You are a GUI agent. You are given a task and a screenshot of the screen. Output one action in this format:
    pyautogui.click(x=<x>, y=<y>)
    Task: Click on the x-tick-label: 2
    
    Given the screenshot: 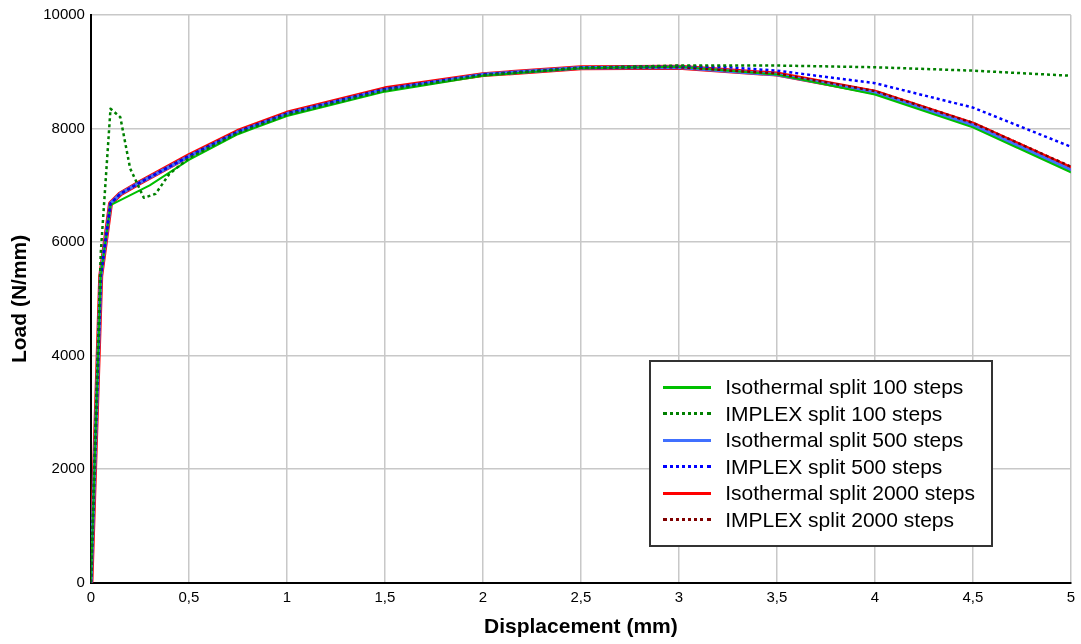 What is the action you would take?
    pyautogui.click(x=483, y=596)
    